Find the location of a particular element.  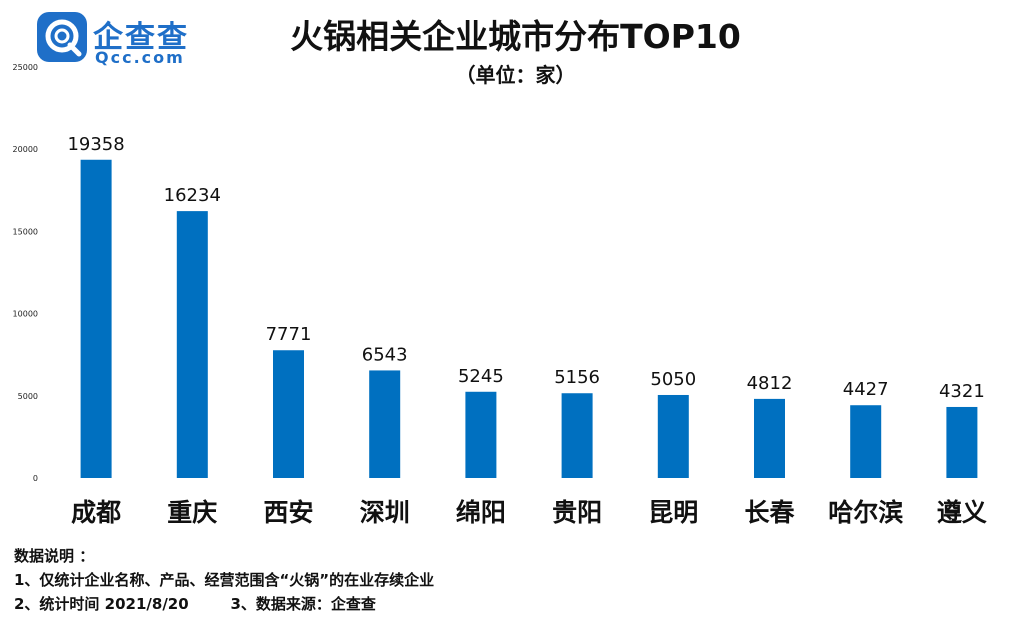

bar-长春 is located at coordinates (769, 438).